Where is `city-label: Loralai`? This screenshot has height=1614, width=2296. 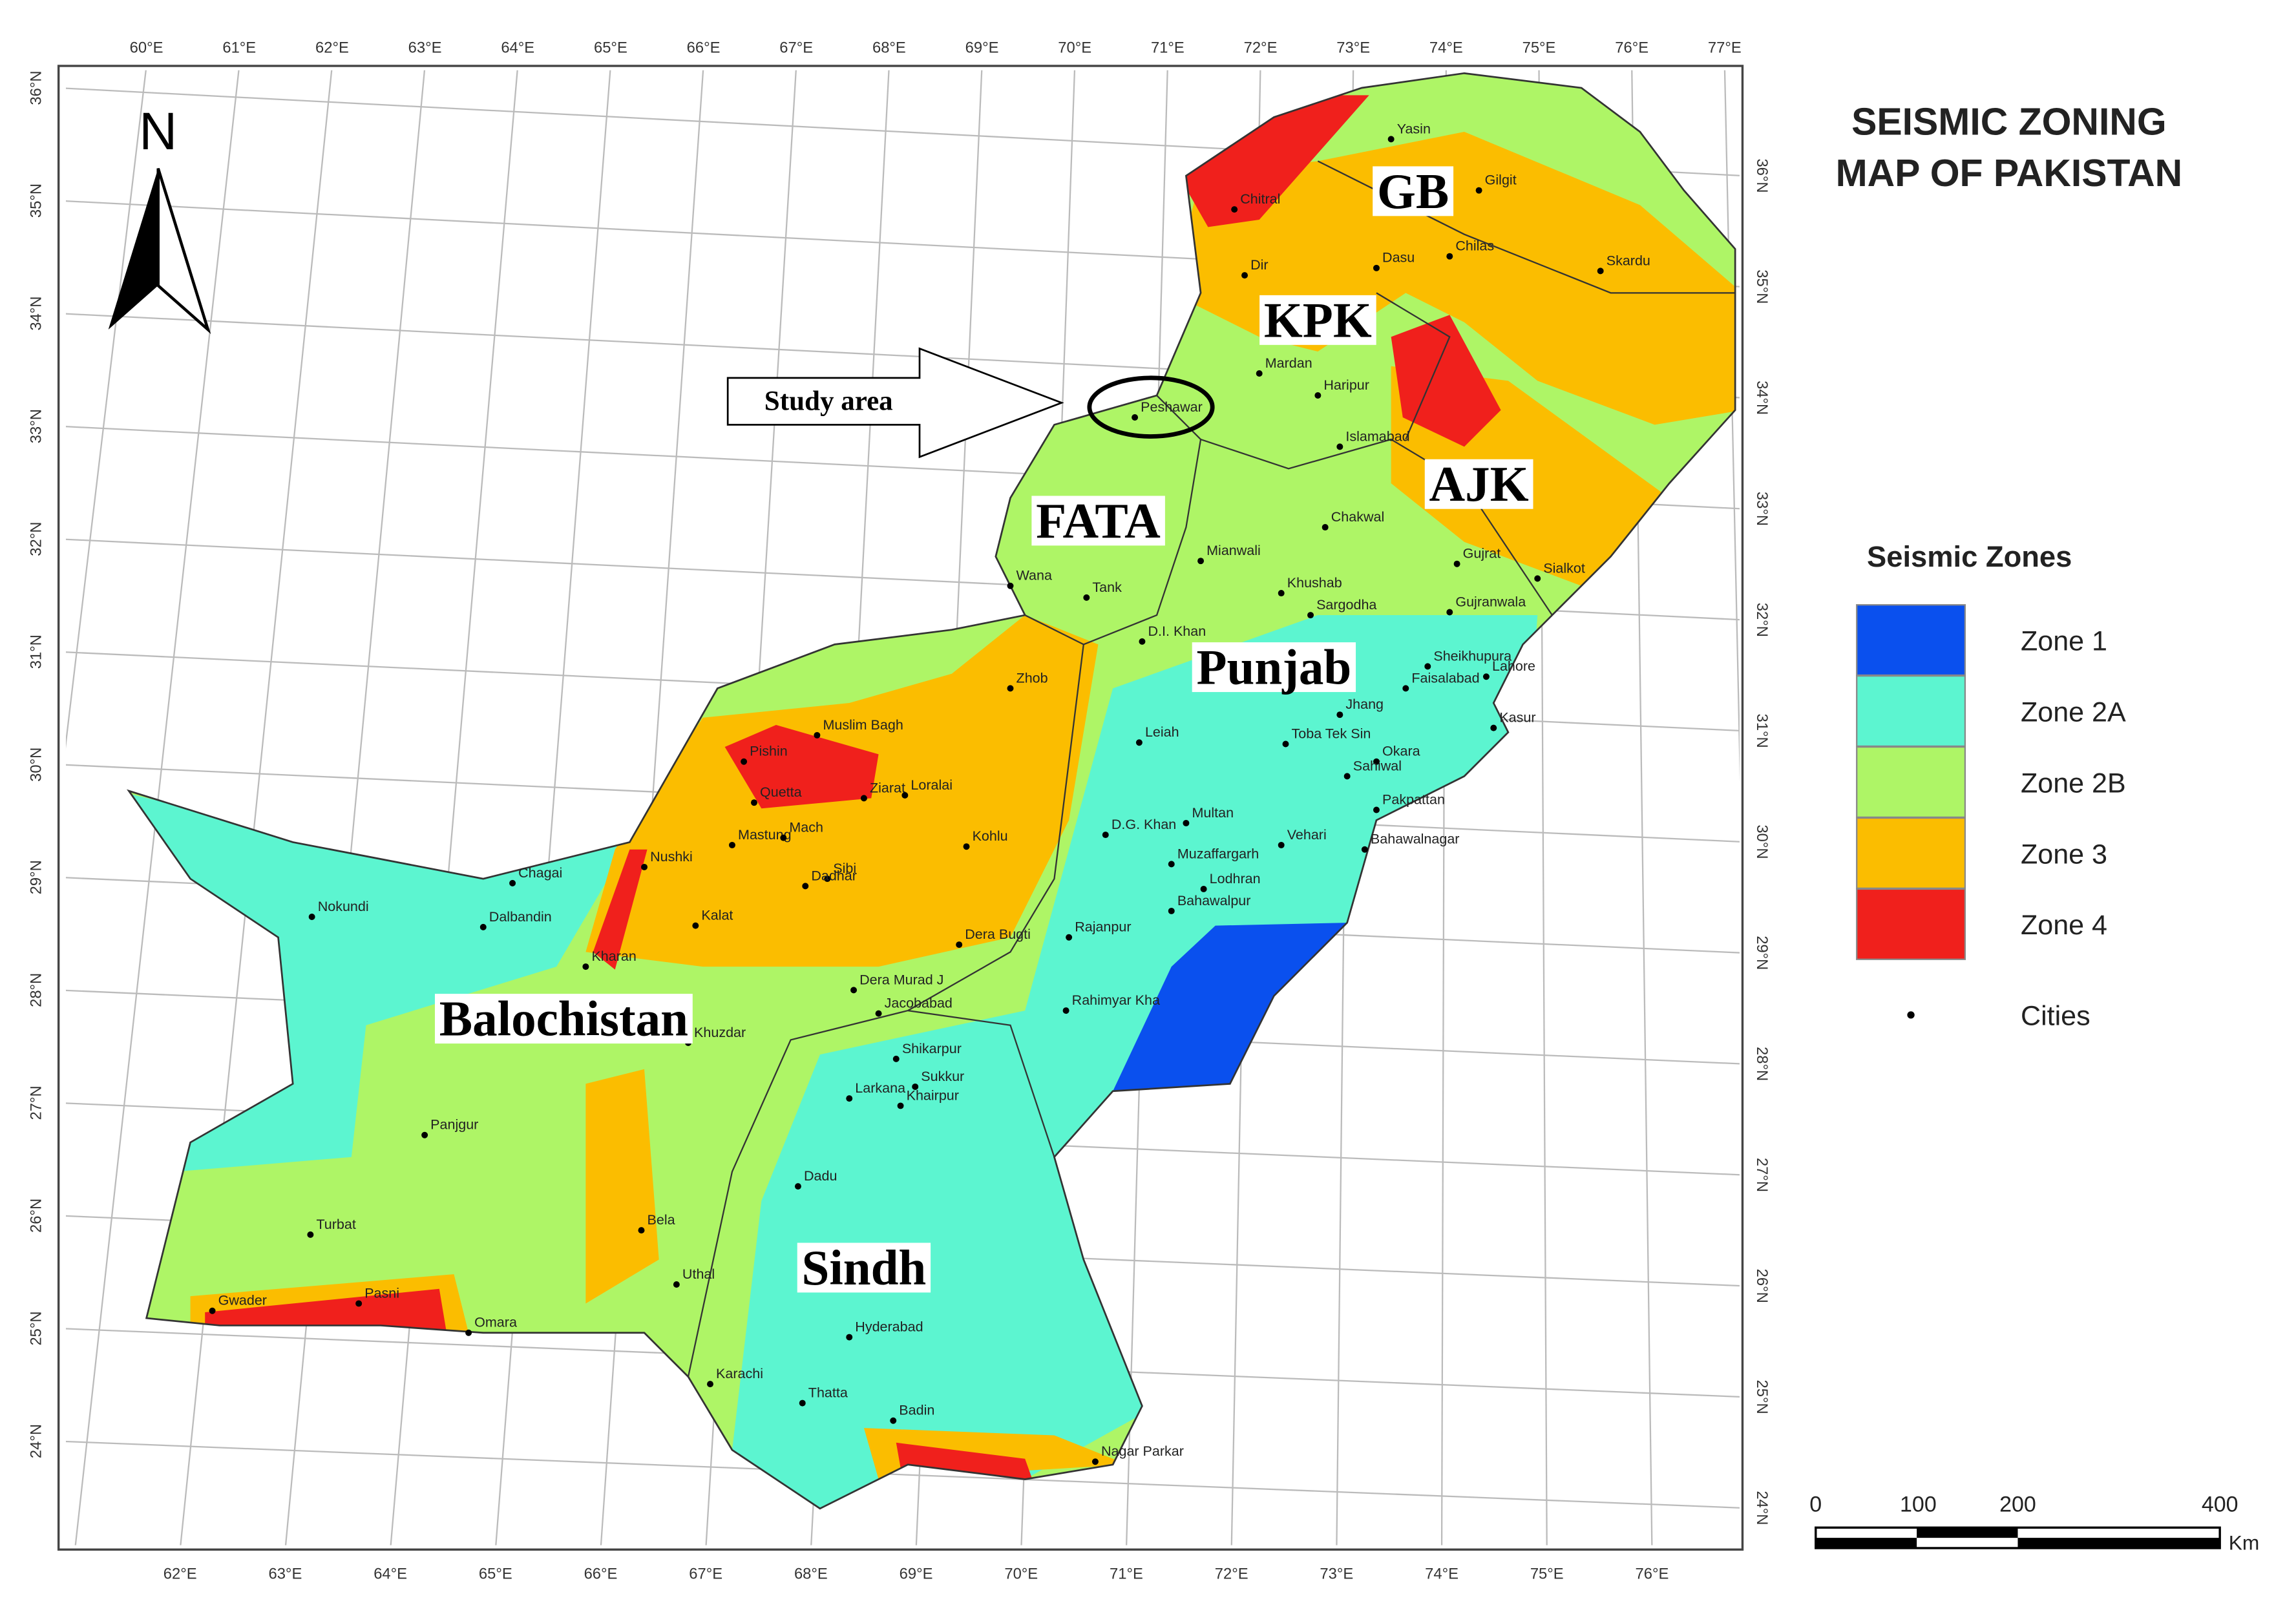 city-label: Loralai is located at coordinates (932, 785).